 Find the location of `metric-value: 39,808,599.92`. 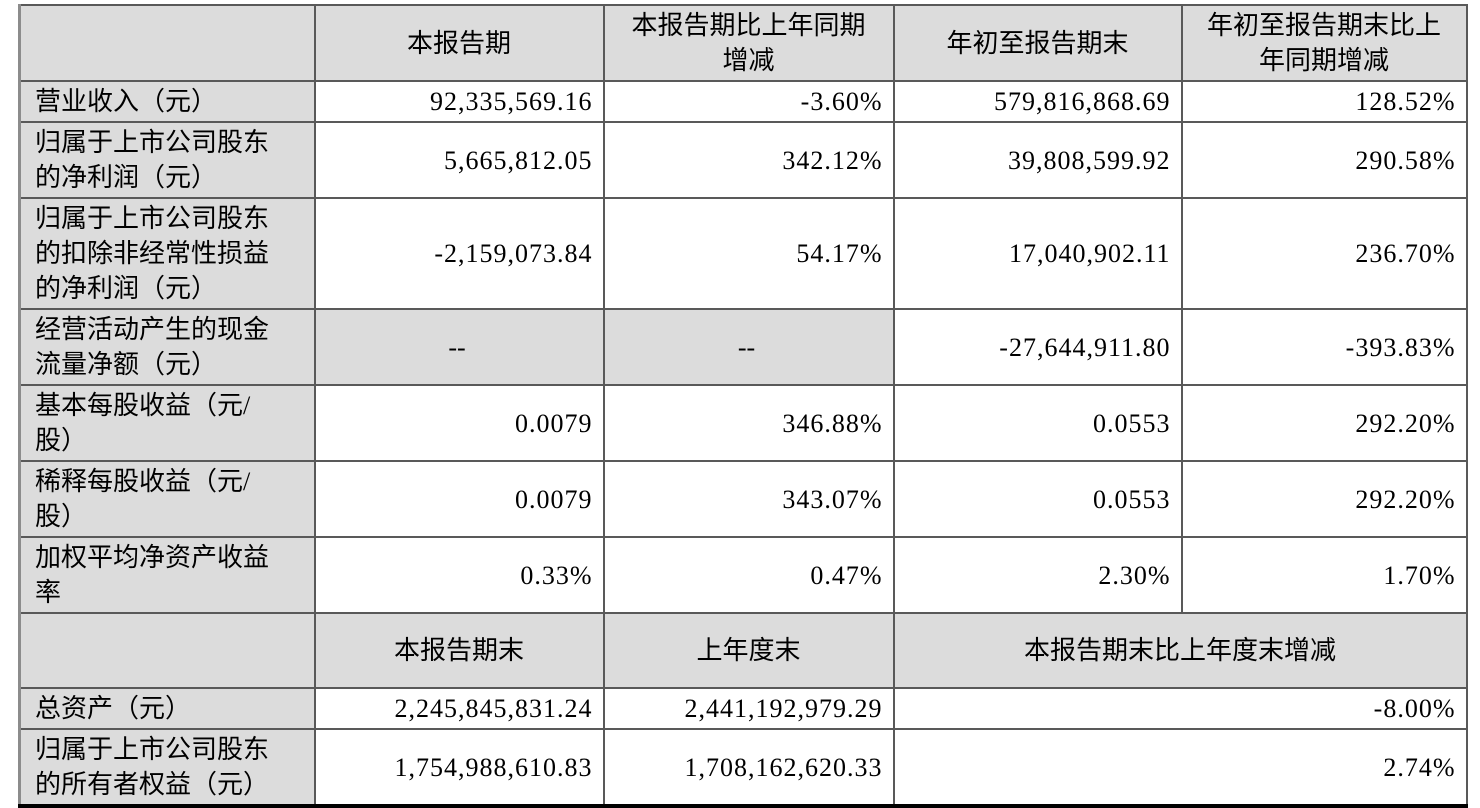

metric-value: 39,808,599.92 is located at coordinates (1037, 160).